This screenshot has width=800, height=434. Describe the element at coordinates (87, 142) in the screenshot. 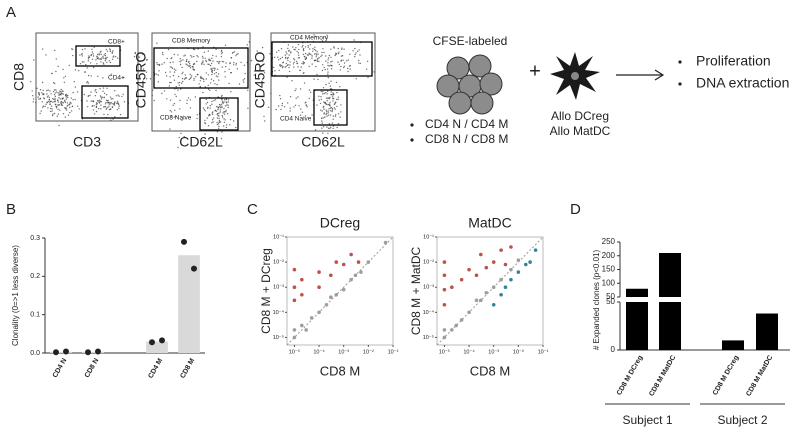

I see `axis-label: CD3` at that location.